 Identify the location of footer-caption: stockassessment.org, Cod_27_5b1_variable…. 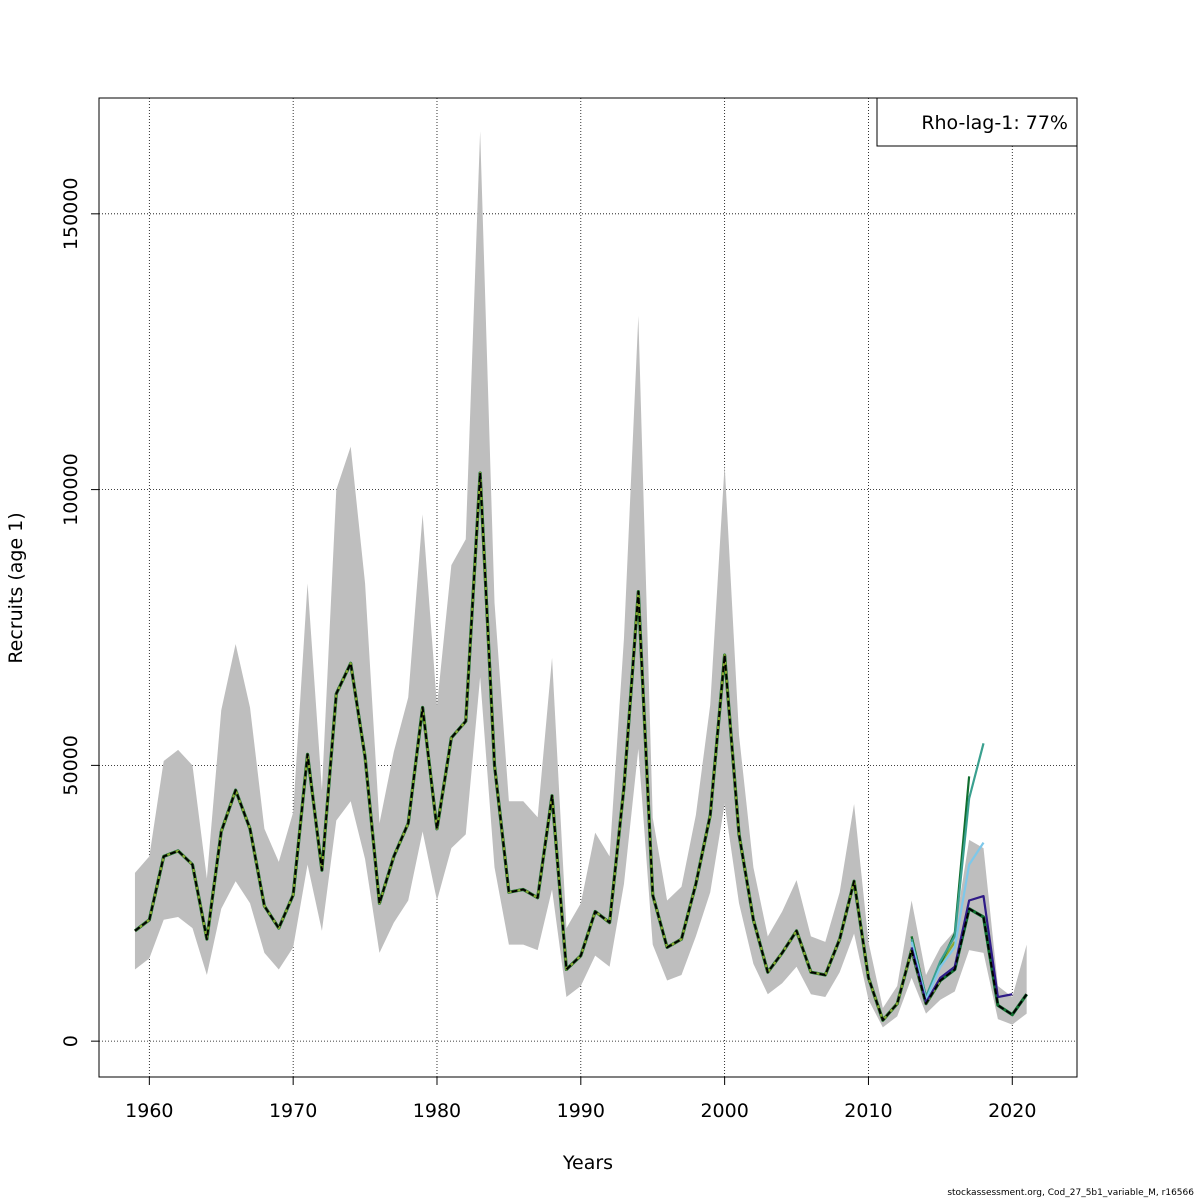
(1070, 1193).